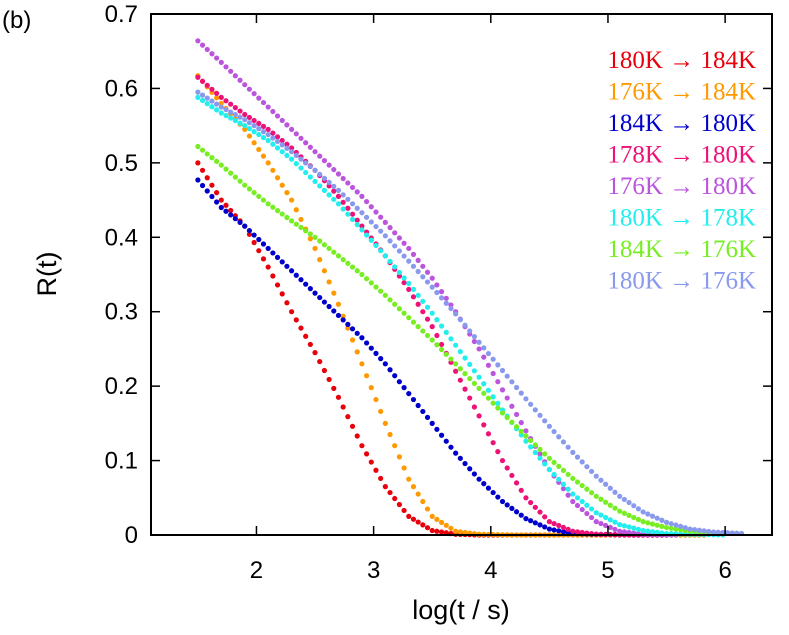  Describe the element at coordinates (681, 218) in the screenshot. I see `legend-entry: 180K → 178K` at that location.